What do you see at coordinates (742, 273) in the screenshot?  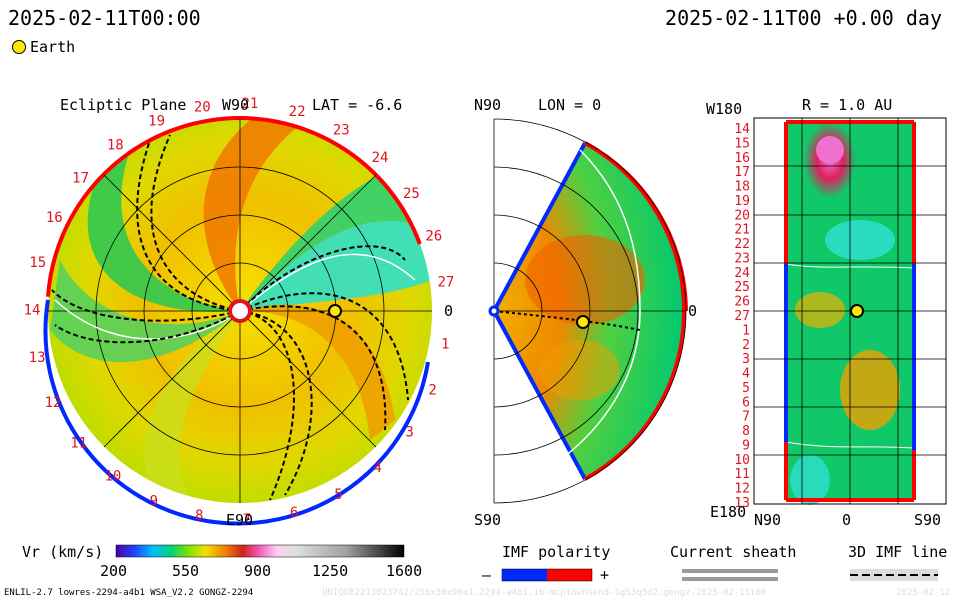 I see `map-y-tick-24: 24` at bounding box center [742, 273].